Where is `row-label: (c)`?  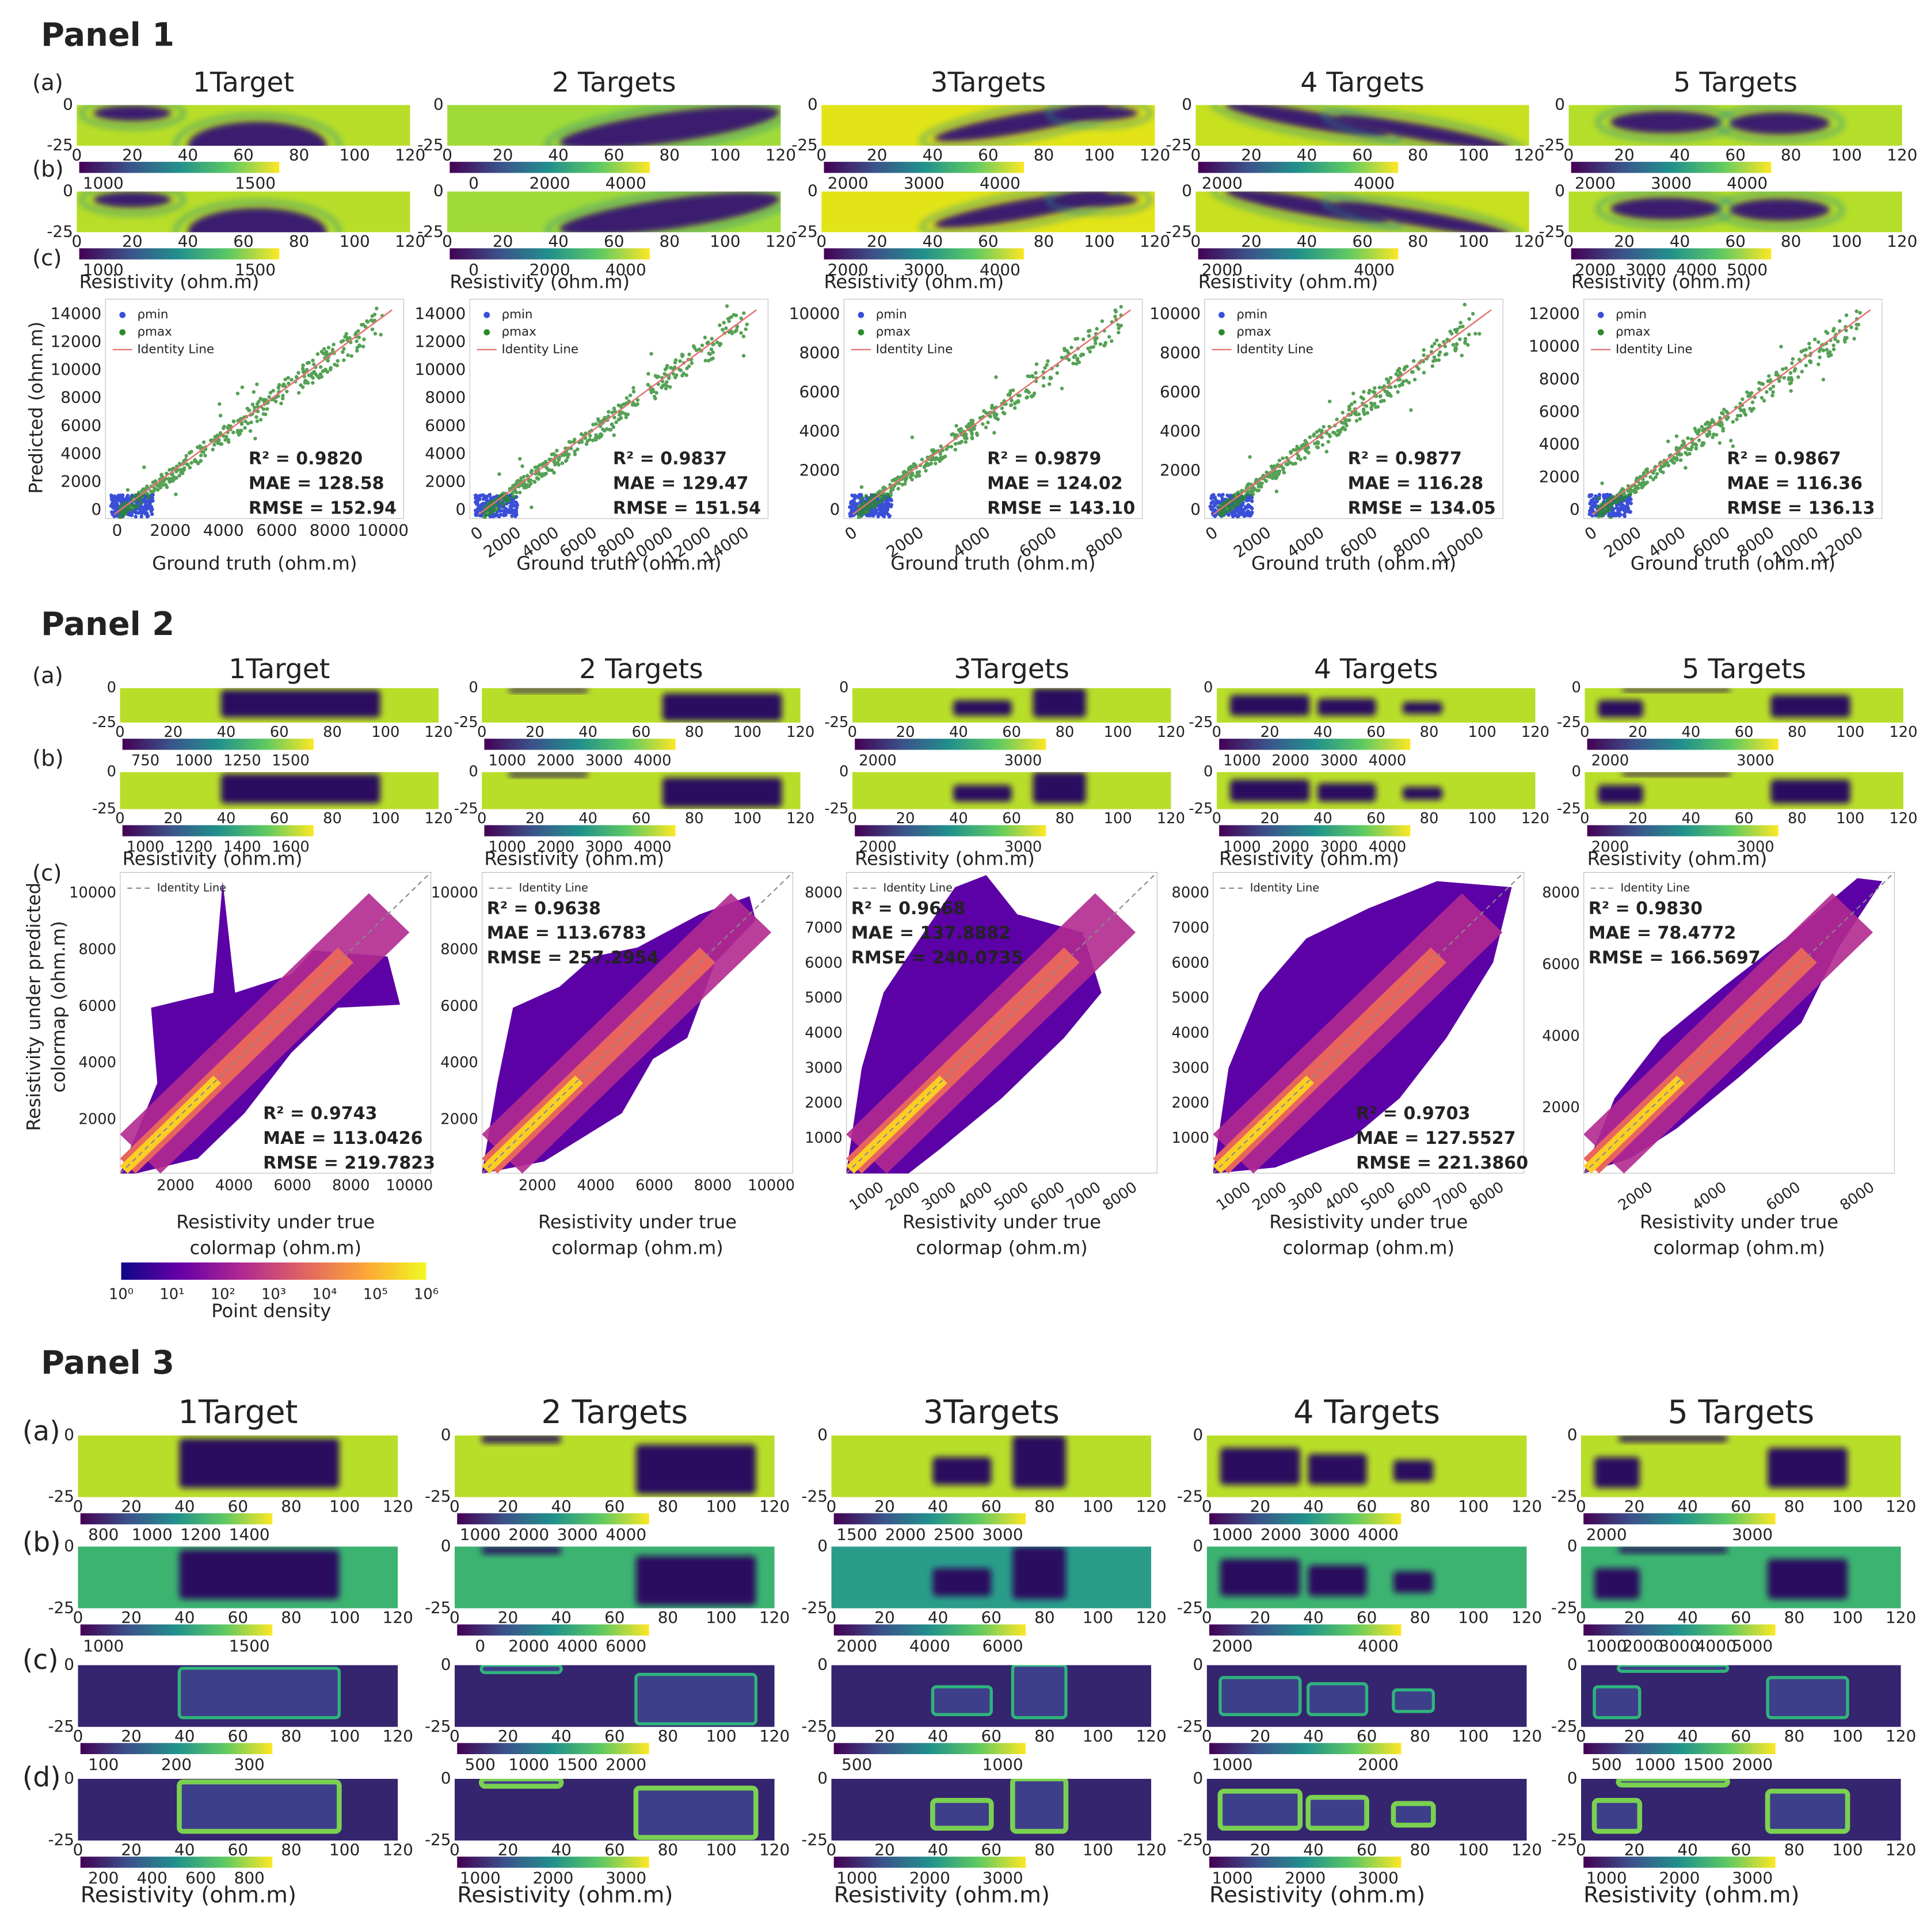 row-label: (c) is located at coordinates (40, 1660).